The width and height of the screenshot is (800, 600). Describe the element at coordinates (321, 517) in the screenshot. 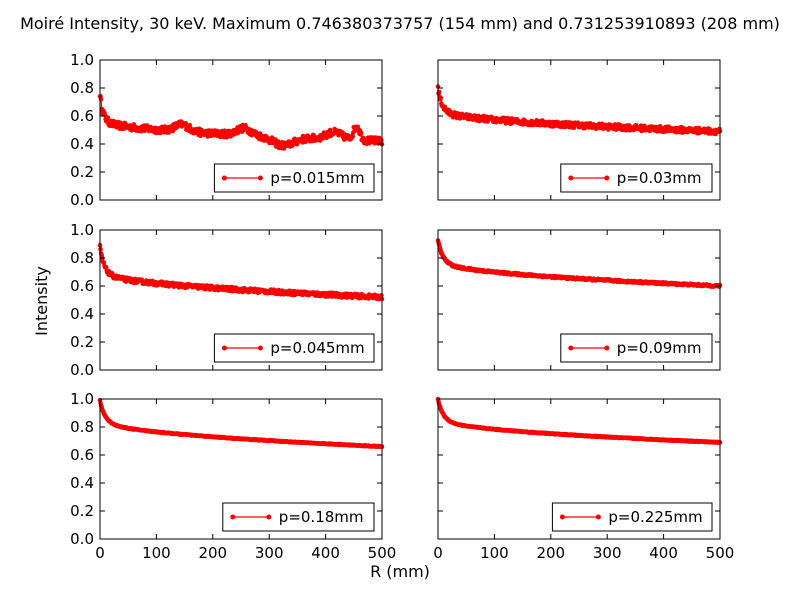

I see `legend-label: p=0.18mm` at that location.